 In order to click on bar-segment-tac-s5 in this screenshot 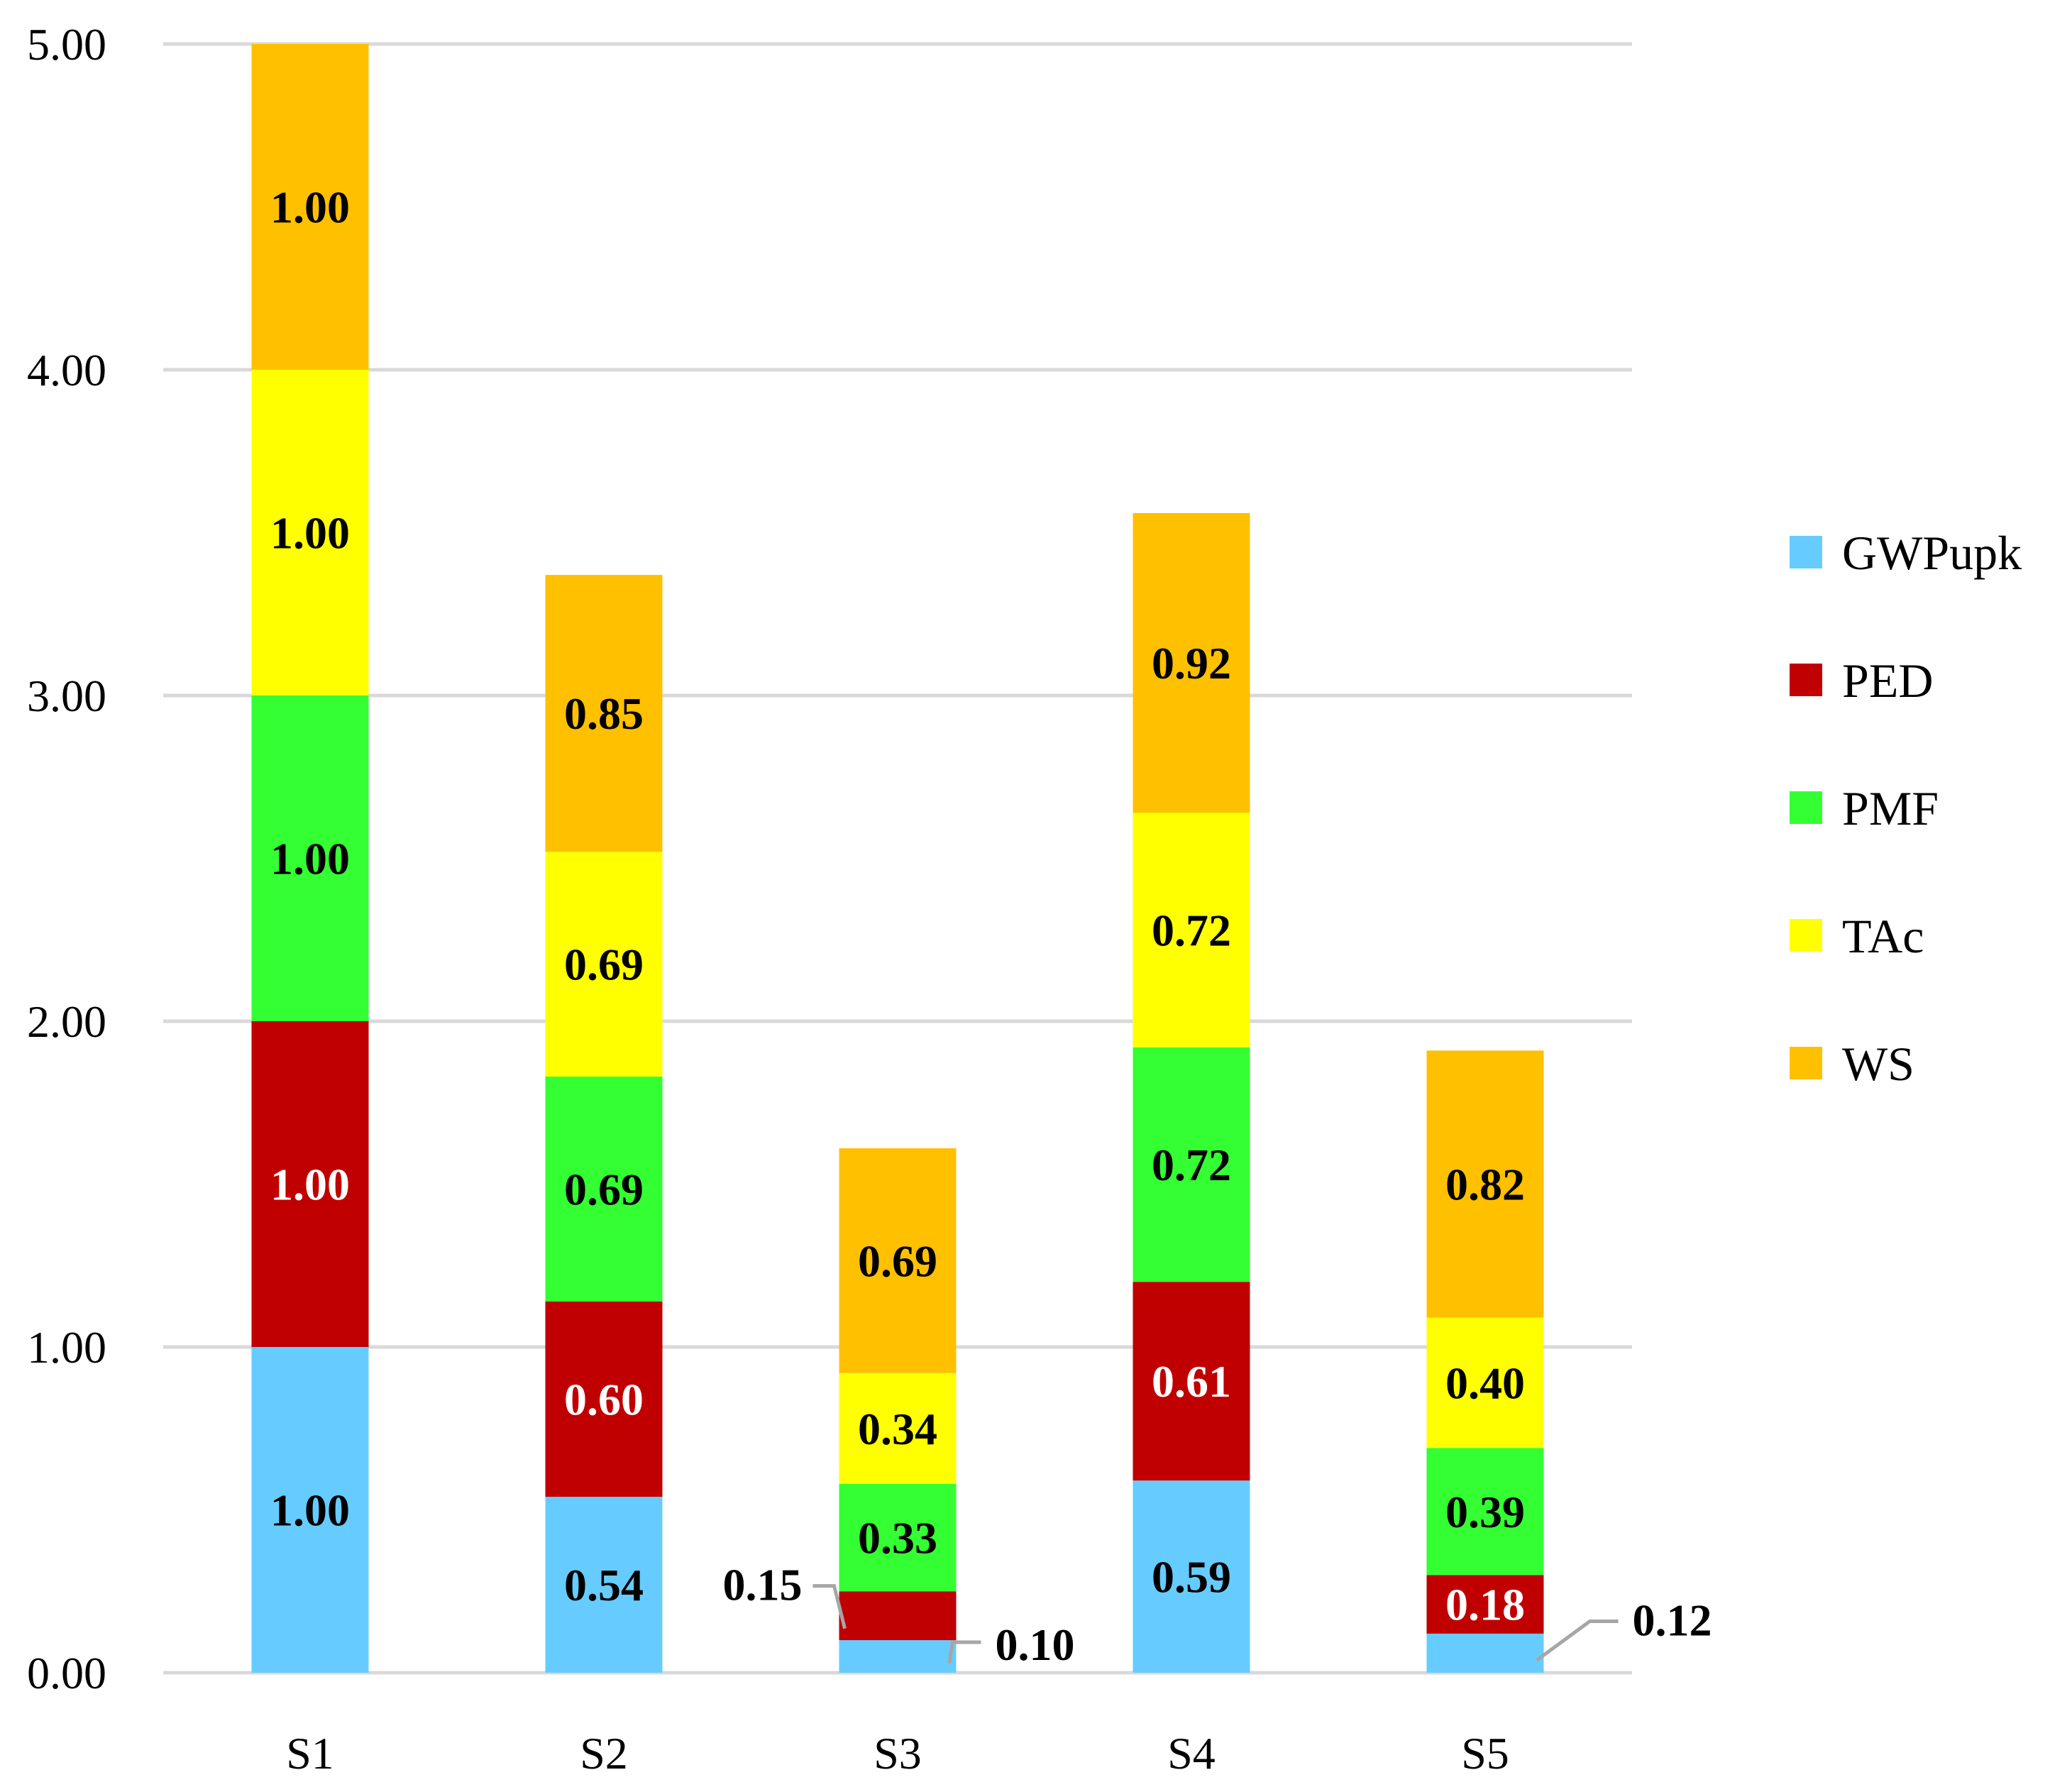, I will do `click(1485, 1382)`.